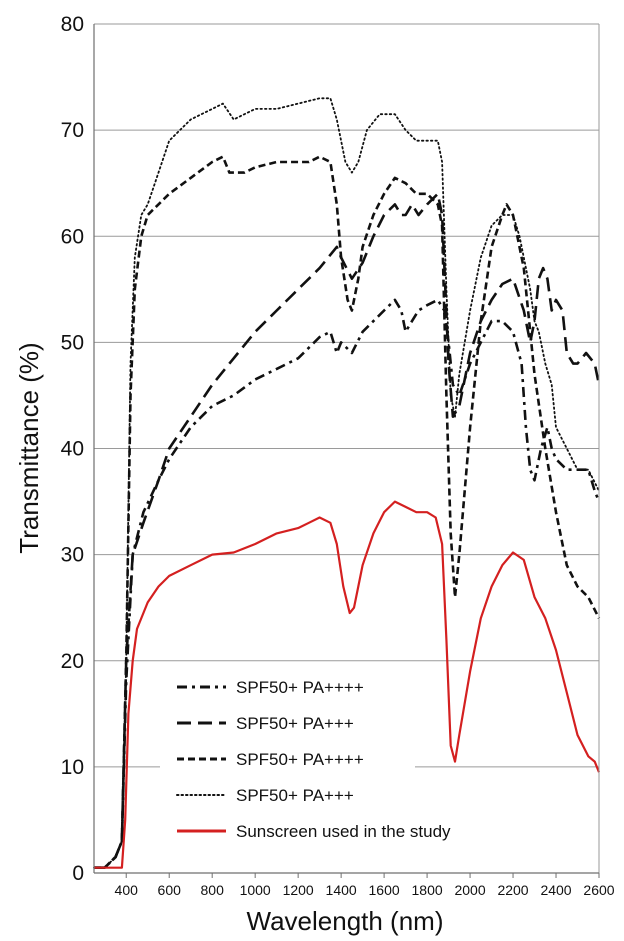 The height and width of the screenshot is (941, 624). What do you see at coordinates (78, 873) in the screenshot?
I see `y-tick-label: 0` at bounding box center [78, 873].